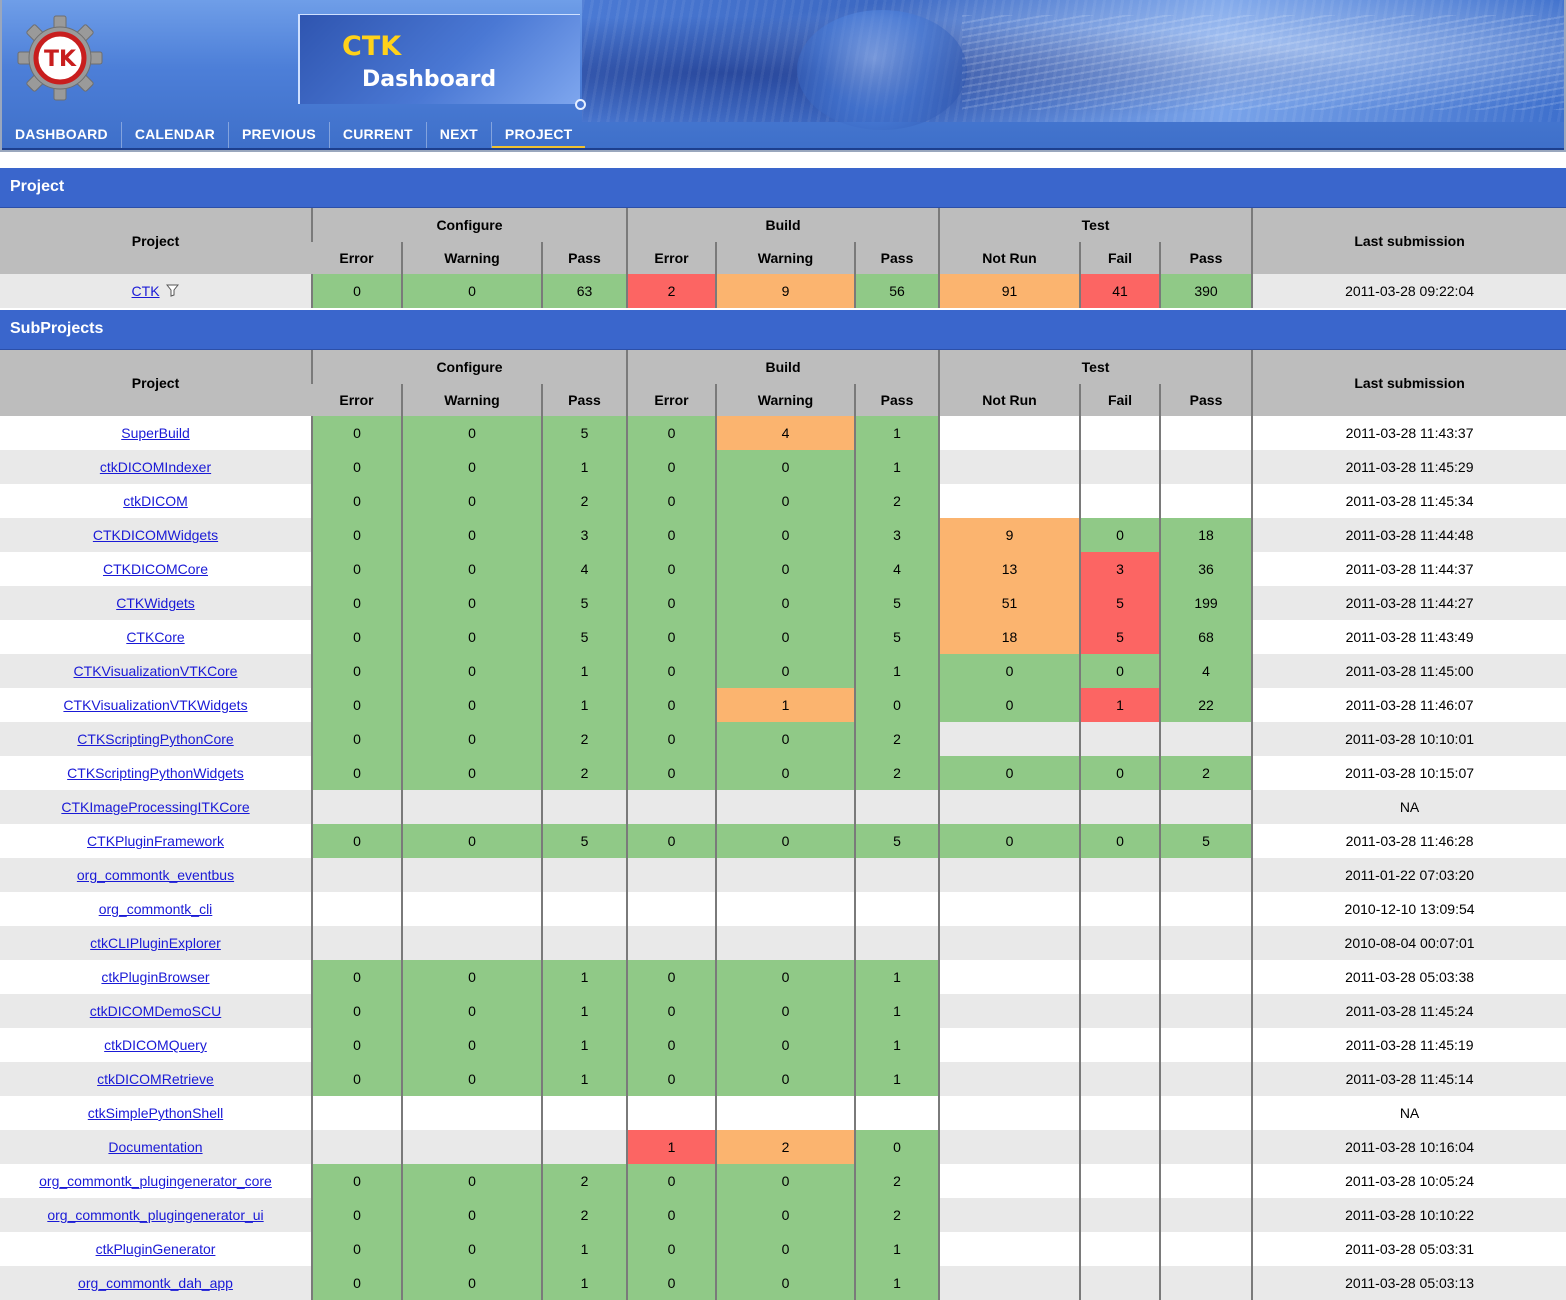 Image resolution: width=1566 pixels, height=1300 pixels. What do you see at coordinates (155, 501) in the screenshot?
I see `subproject-link: ctkDICOM` at bounding box center [155, 501].